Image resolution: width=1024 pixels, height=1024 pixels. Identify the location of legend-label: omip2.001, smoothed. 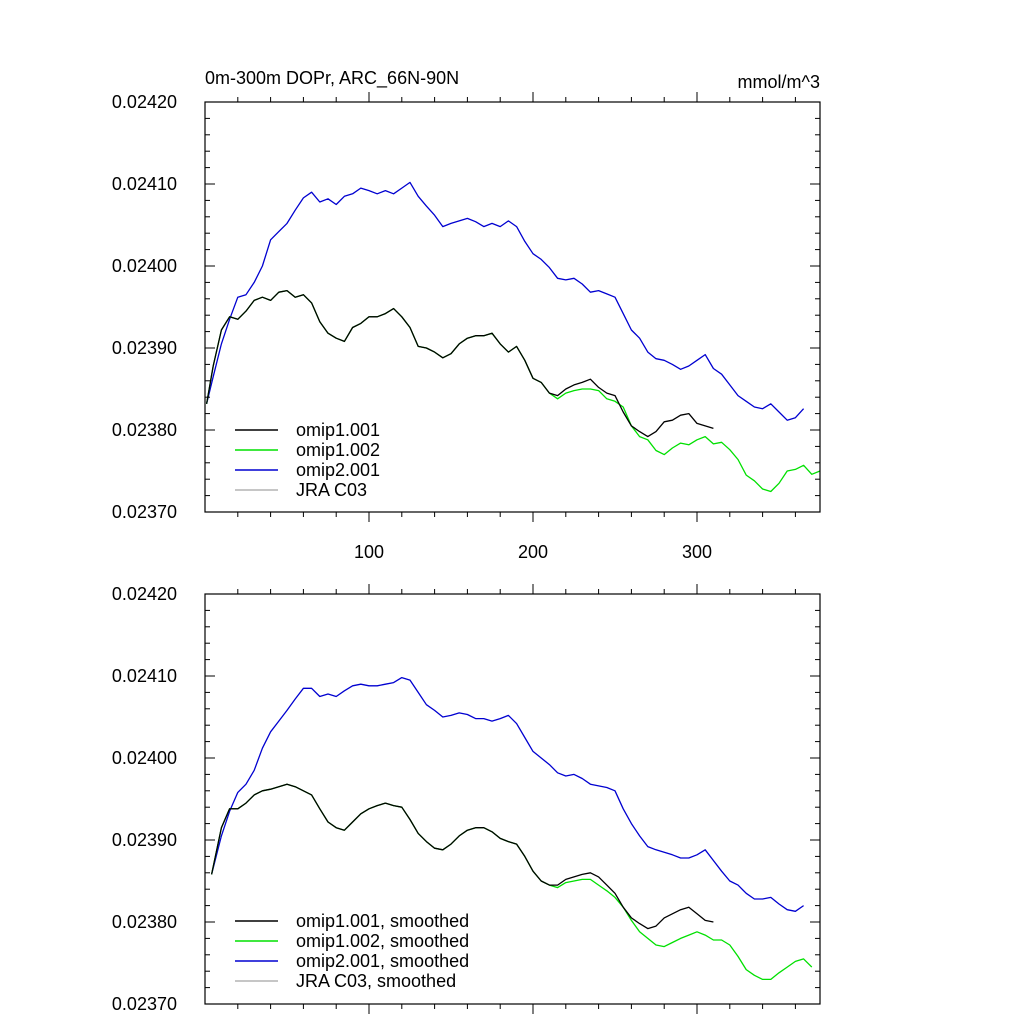
(382, 961).